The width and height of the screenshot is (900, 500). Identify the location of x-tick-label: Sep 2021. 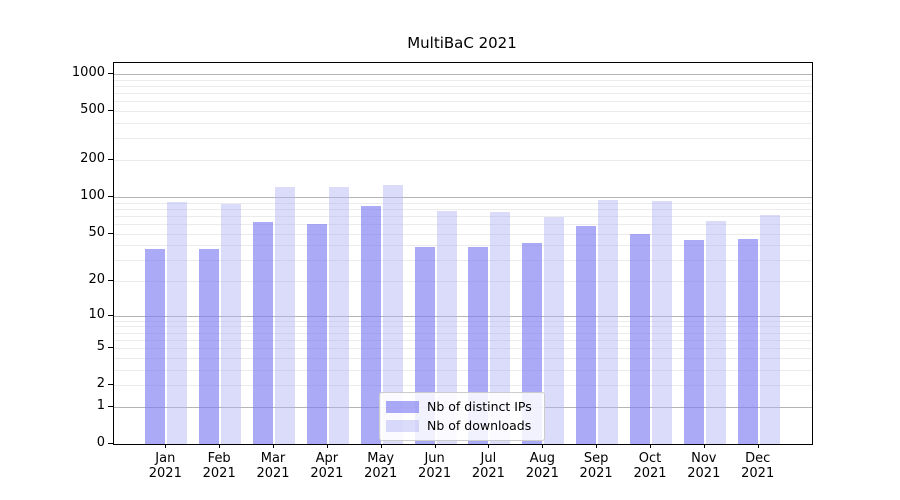
(596, 466).